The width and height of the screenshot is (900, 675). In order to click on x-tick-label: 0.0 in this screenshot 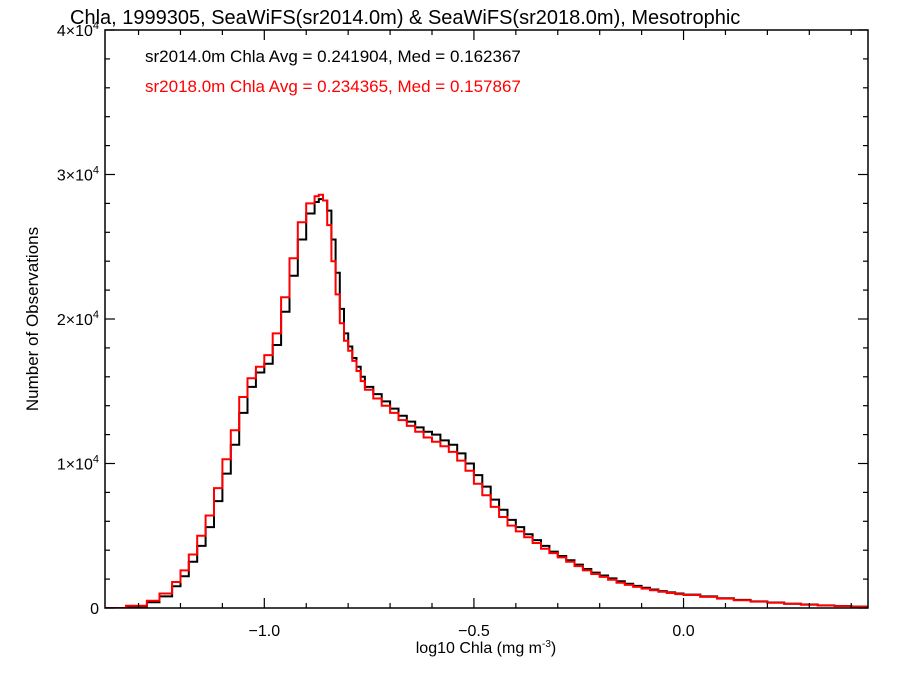, I will do `click(683, 631)`.